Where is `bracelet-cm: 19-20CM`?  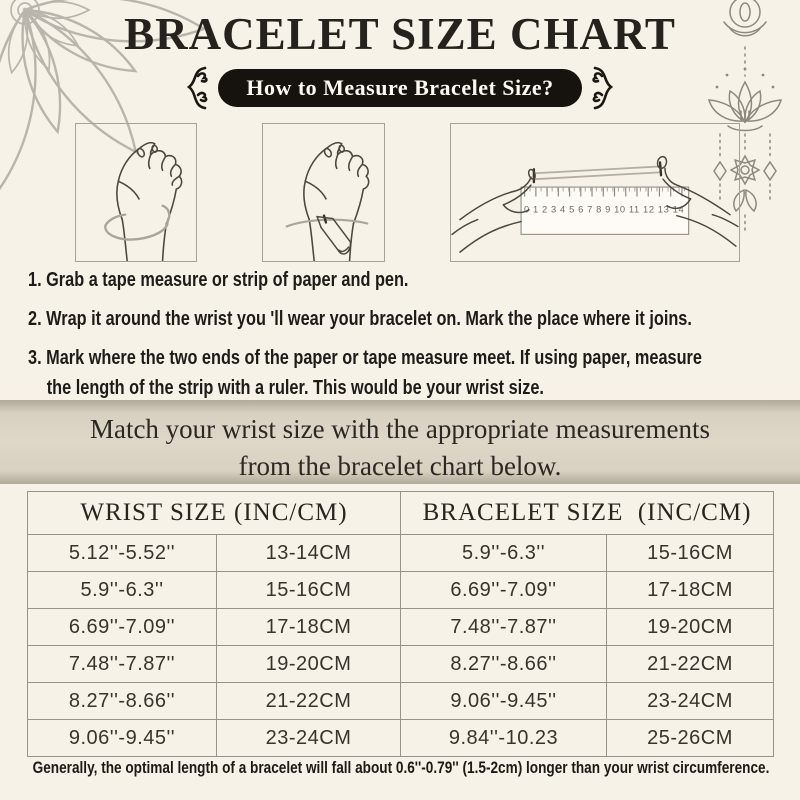 bracelet-cm: 19-20CM is located at coordinates (690, 627).